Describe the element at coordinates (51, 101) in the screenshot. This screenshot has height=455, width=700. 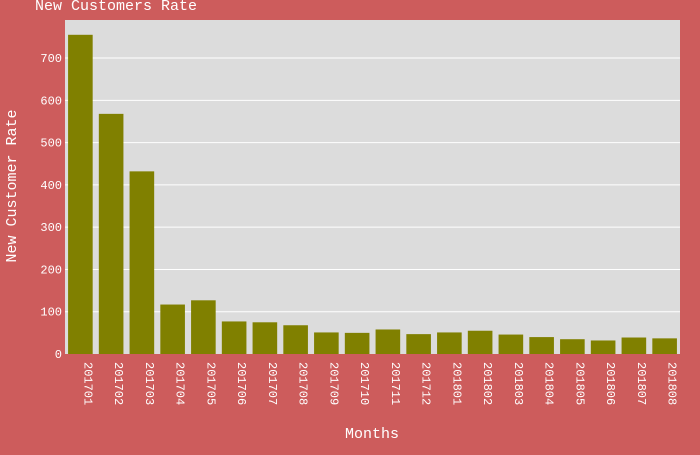
I see `y-tick-label: 600` at that location.